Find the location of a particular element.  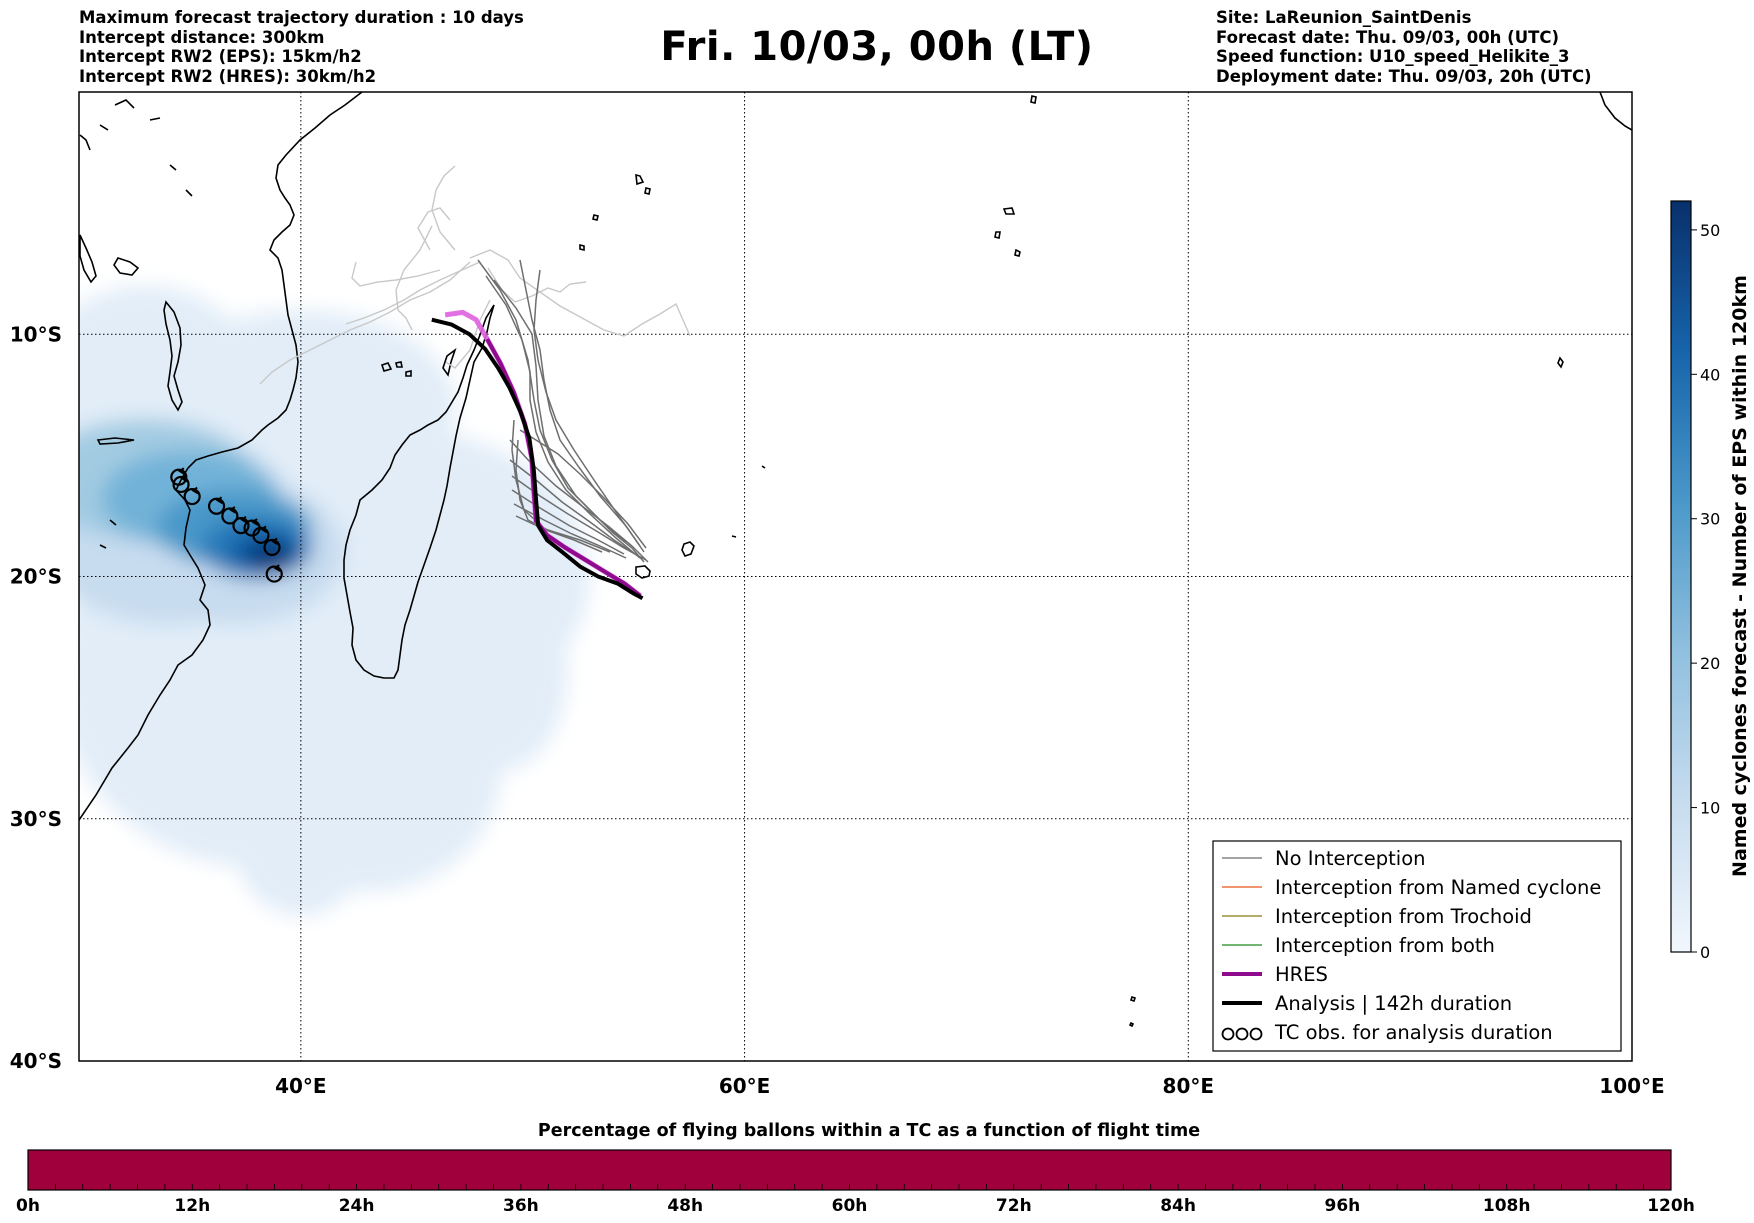

tc-observations is located at coordinates (226, 525).